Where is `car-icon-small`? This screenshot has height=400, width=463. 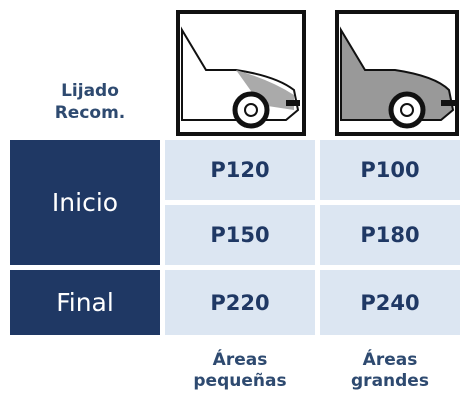 car-icon-small is located at coordinates (241, 73).